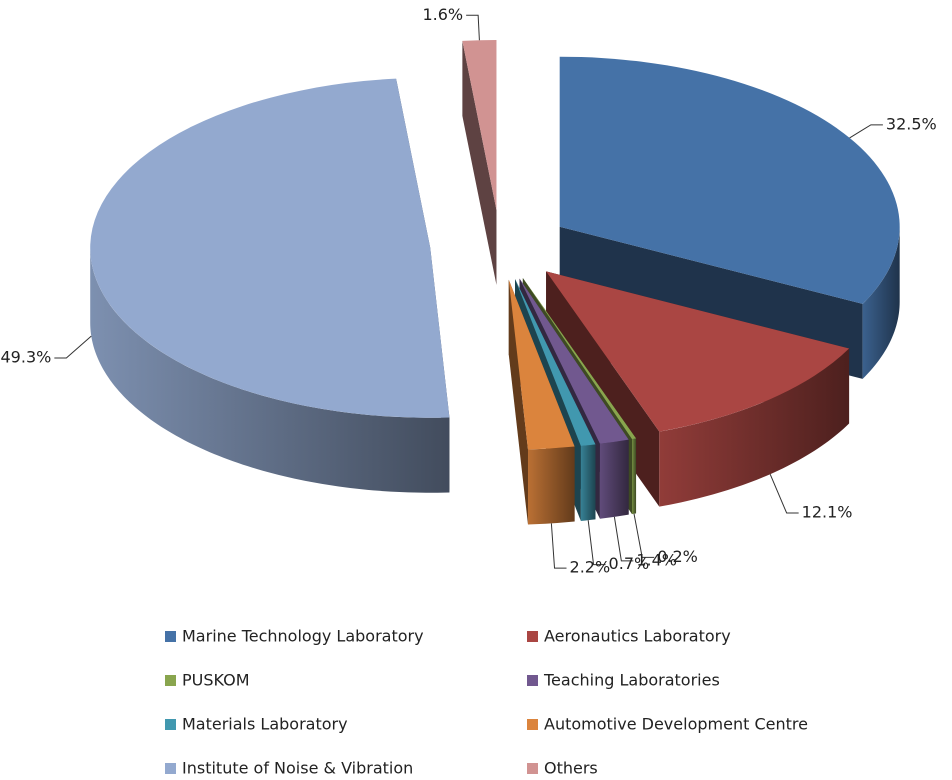 Image resolution: width=952 pixels, height=780 pixels. What do you see at coordinates (631, 680) in the screenshot?
I see `legend-label: Teaching Laboratories` at bounding box center [631, 680].